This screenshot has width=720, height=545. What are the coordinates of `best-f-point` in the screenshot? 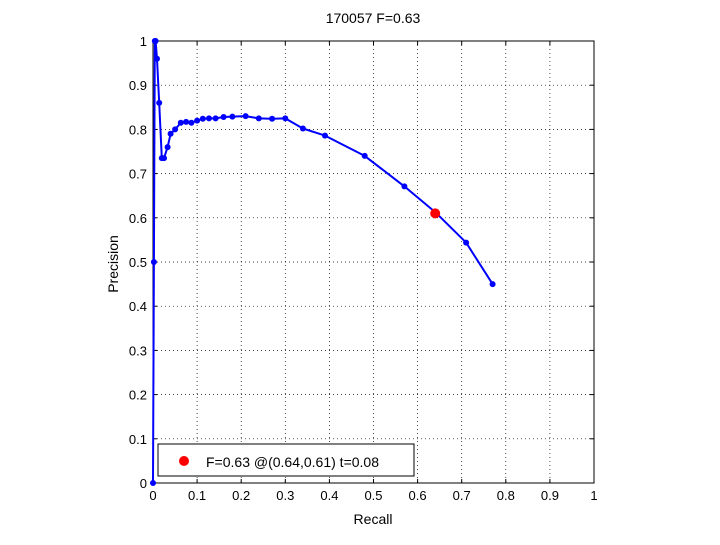 It's located at (435, 213).